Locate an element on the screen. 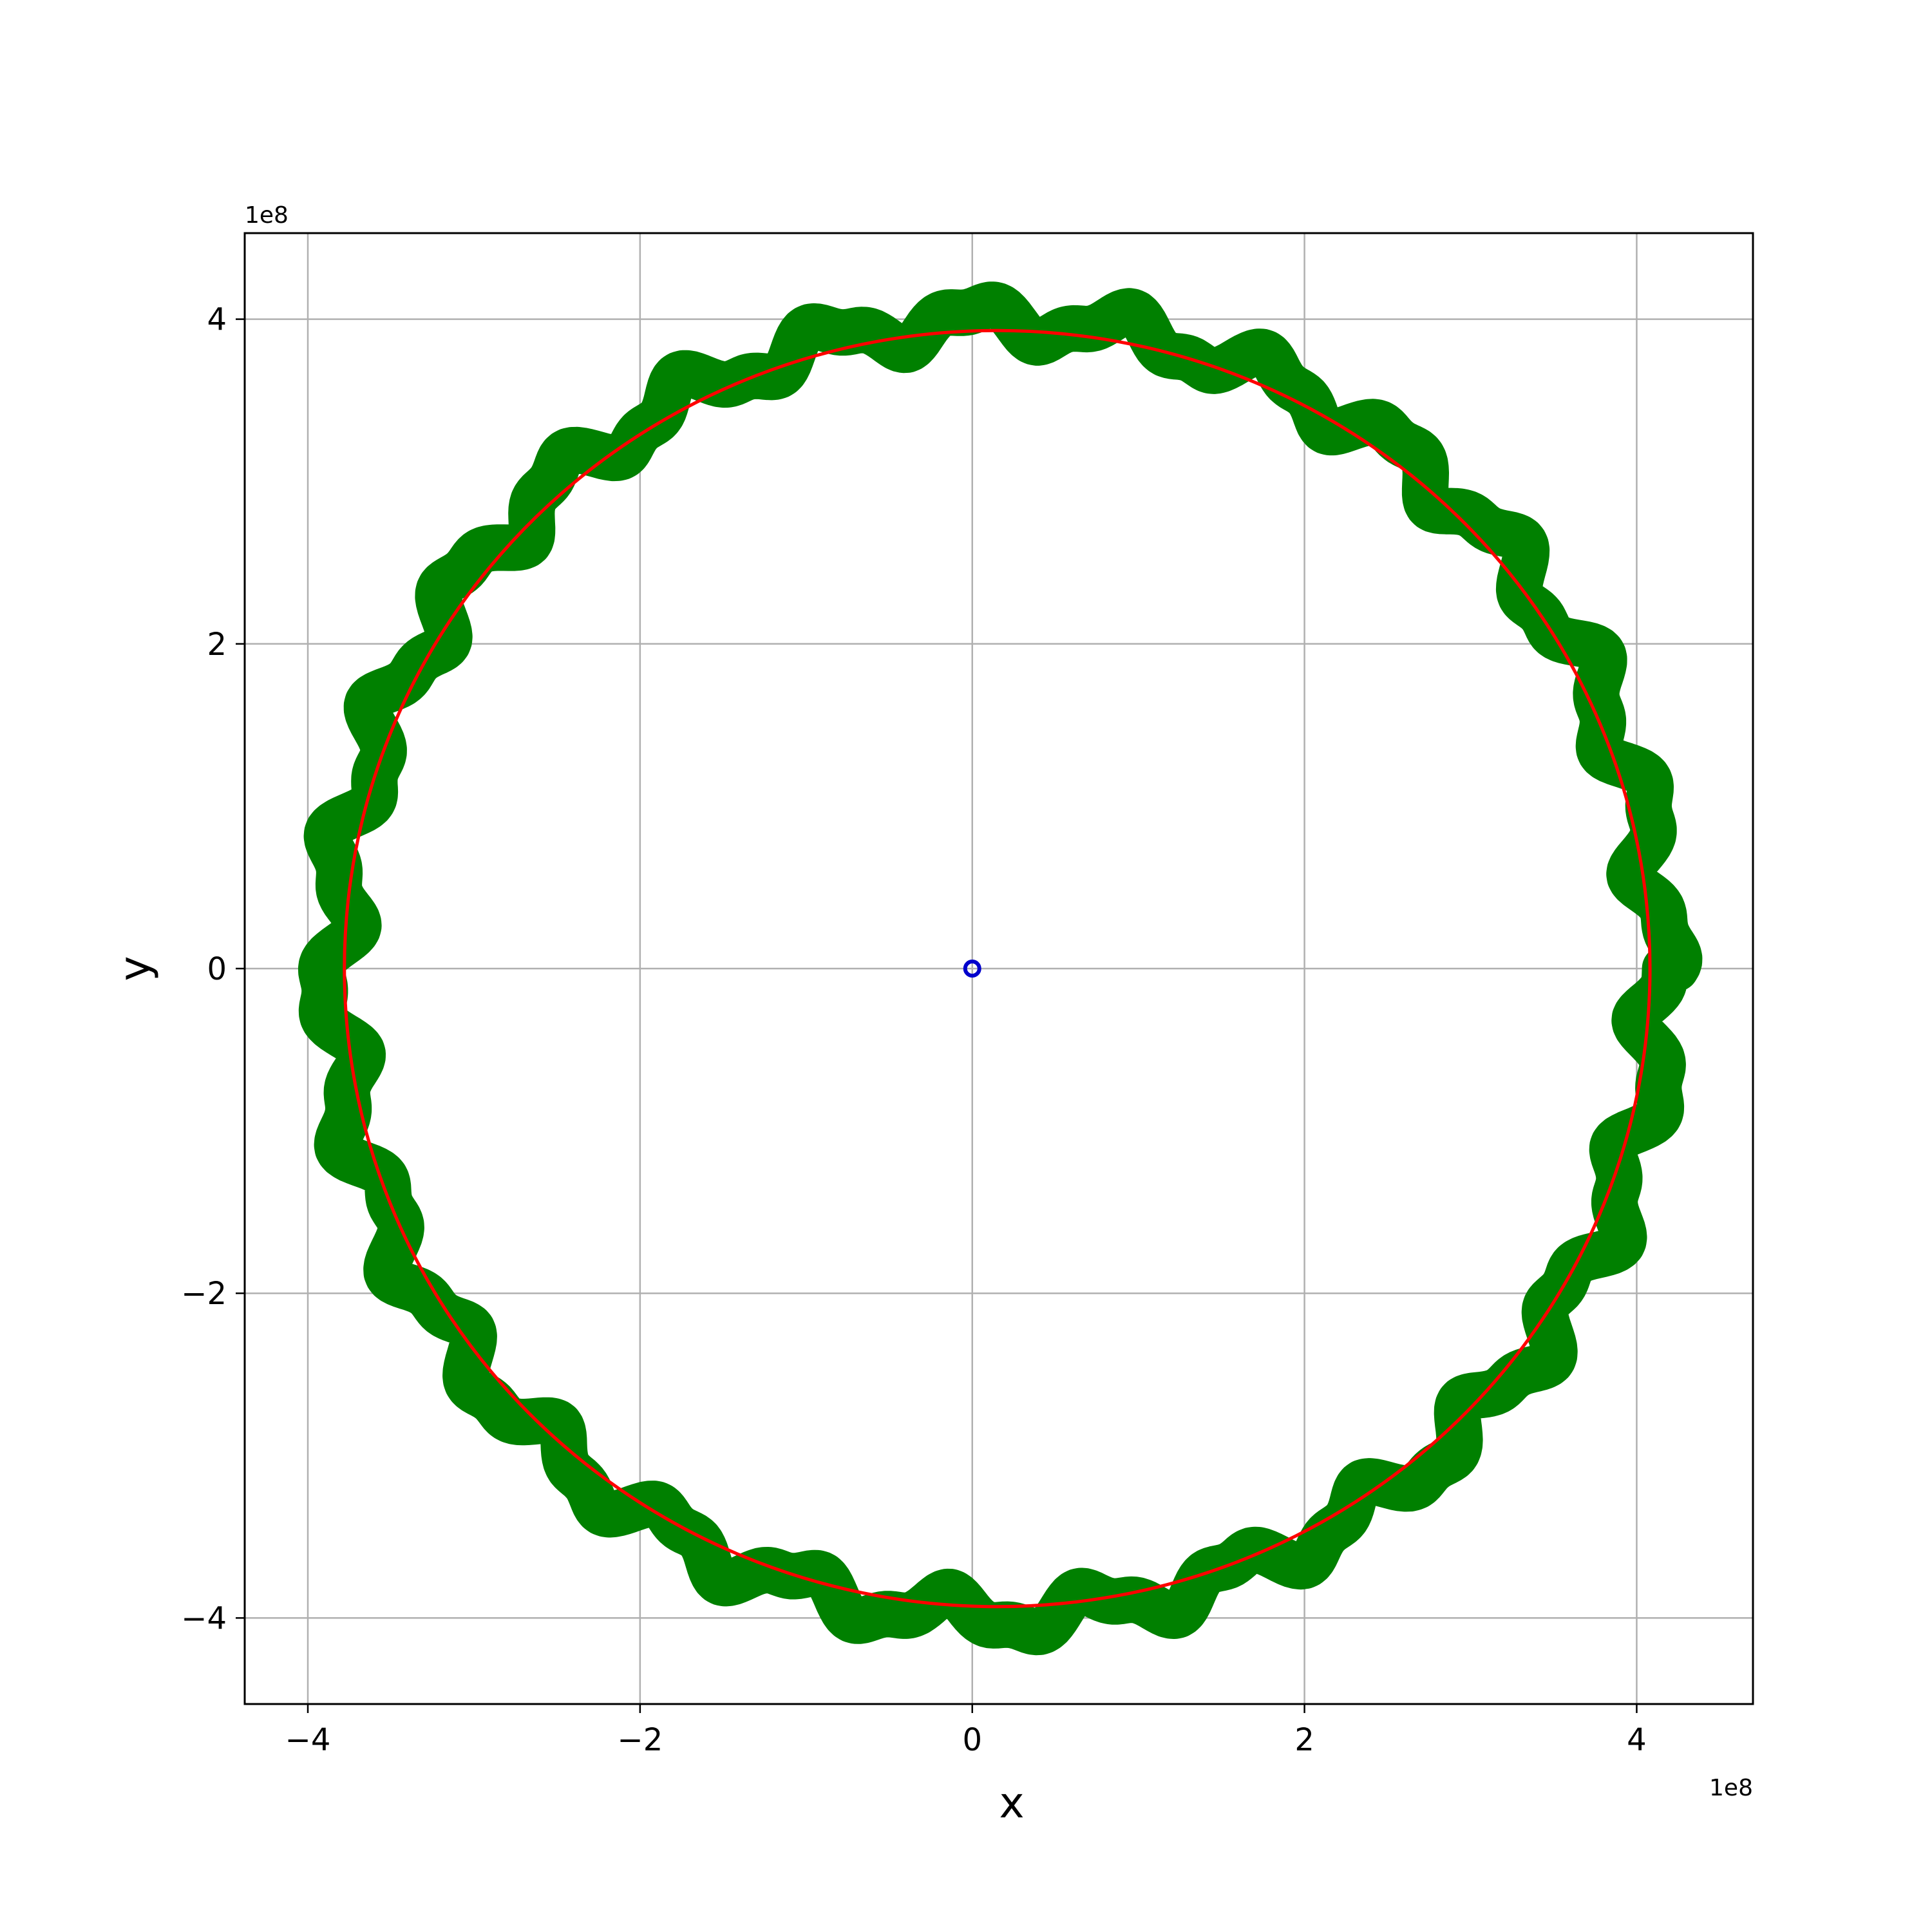  y-tick-label: −2 is located at coordinates (204, 1294).